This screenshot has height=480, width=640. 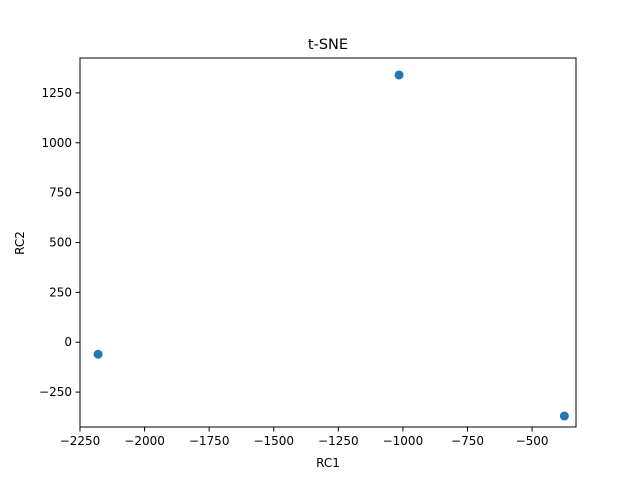 What do you see at coordinates (60, 243) in the screenshot?
I see `y-tick-label: 500` at bounding box center [60, 243].